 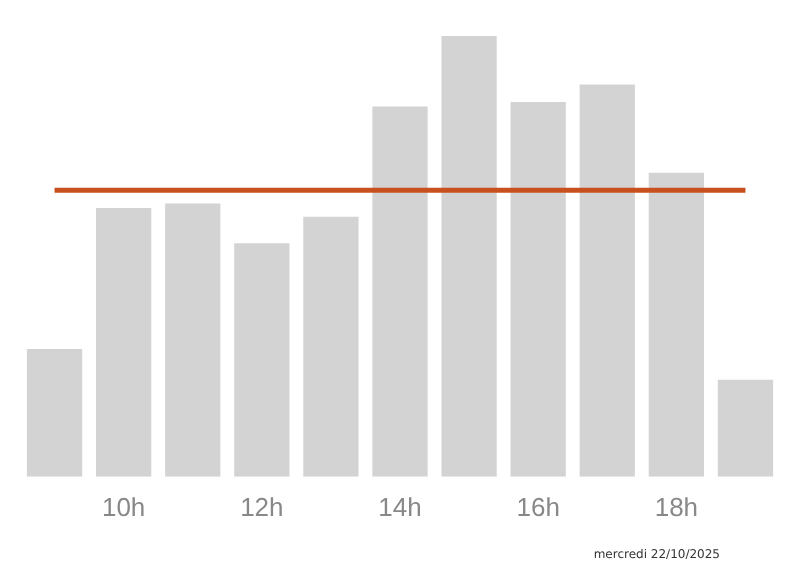 I want to click on x-tick-label: 18h, so click(x=676, y=506).